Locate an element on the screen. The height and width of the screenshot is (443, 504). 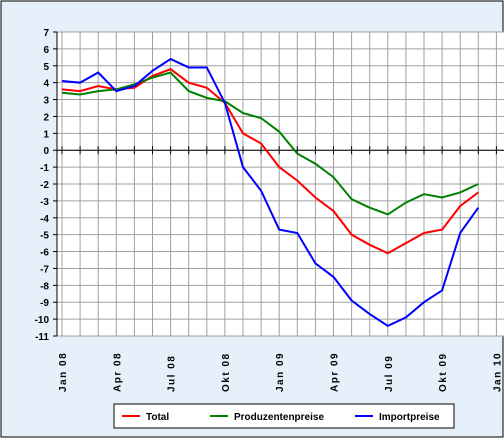
legend-box is located at coordinates (284, 416).